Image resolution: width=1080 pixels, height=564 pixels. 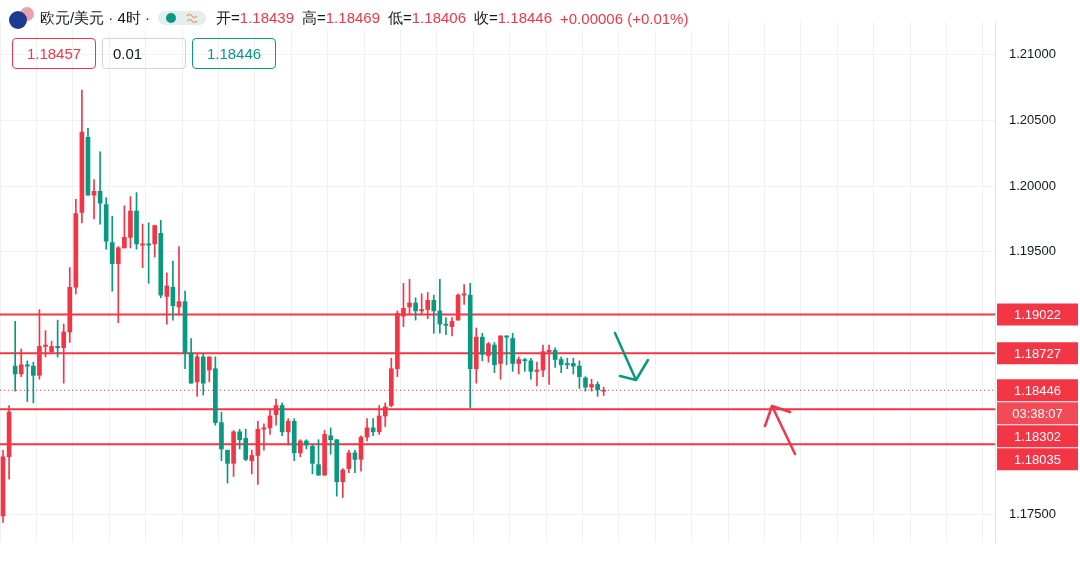 What do you see at coordinates (1037, 353) in the screenshot?
I see `ref-line-label: 1.18727` at bounding box center [1037, 353].